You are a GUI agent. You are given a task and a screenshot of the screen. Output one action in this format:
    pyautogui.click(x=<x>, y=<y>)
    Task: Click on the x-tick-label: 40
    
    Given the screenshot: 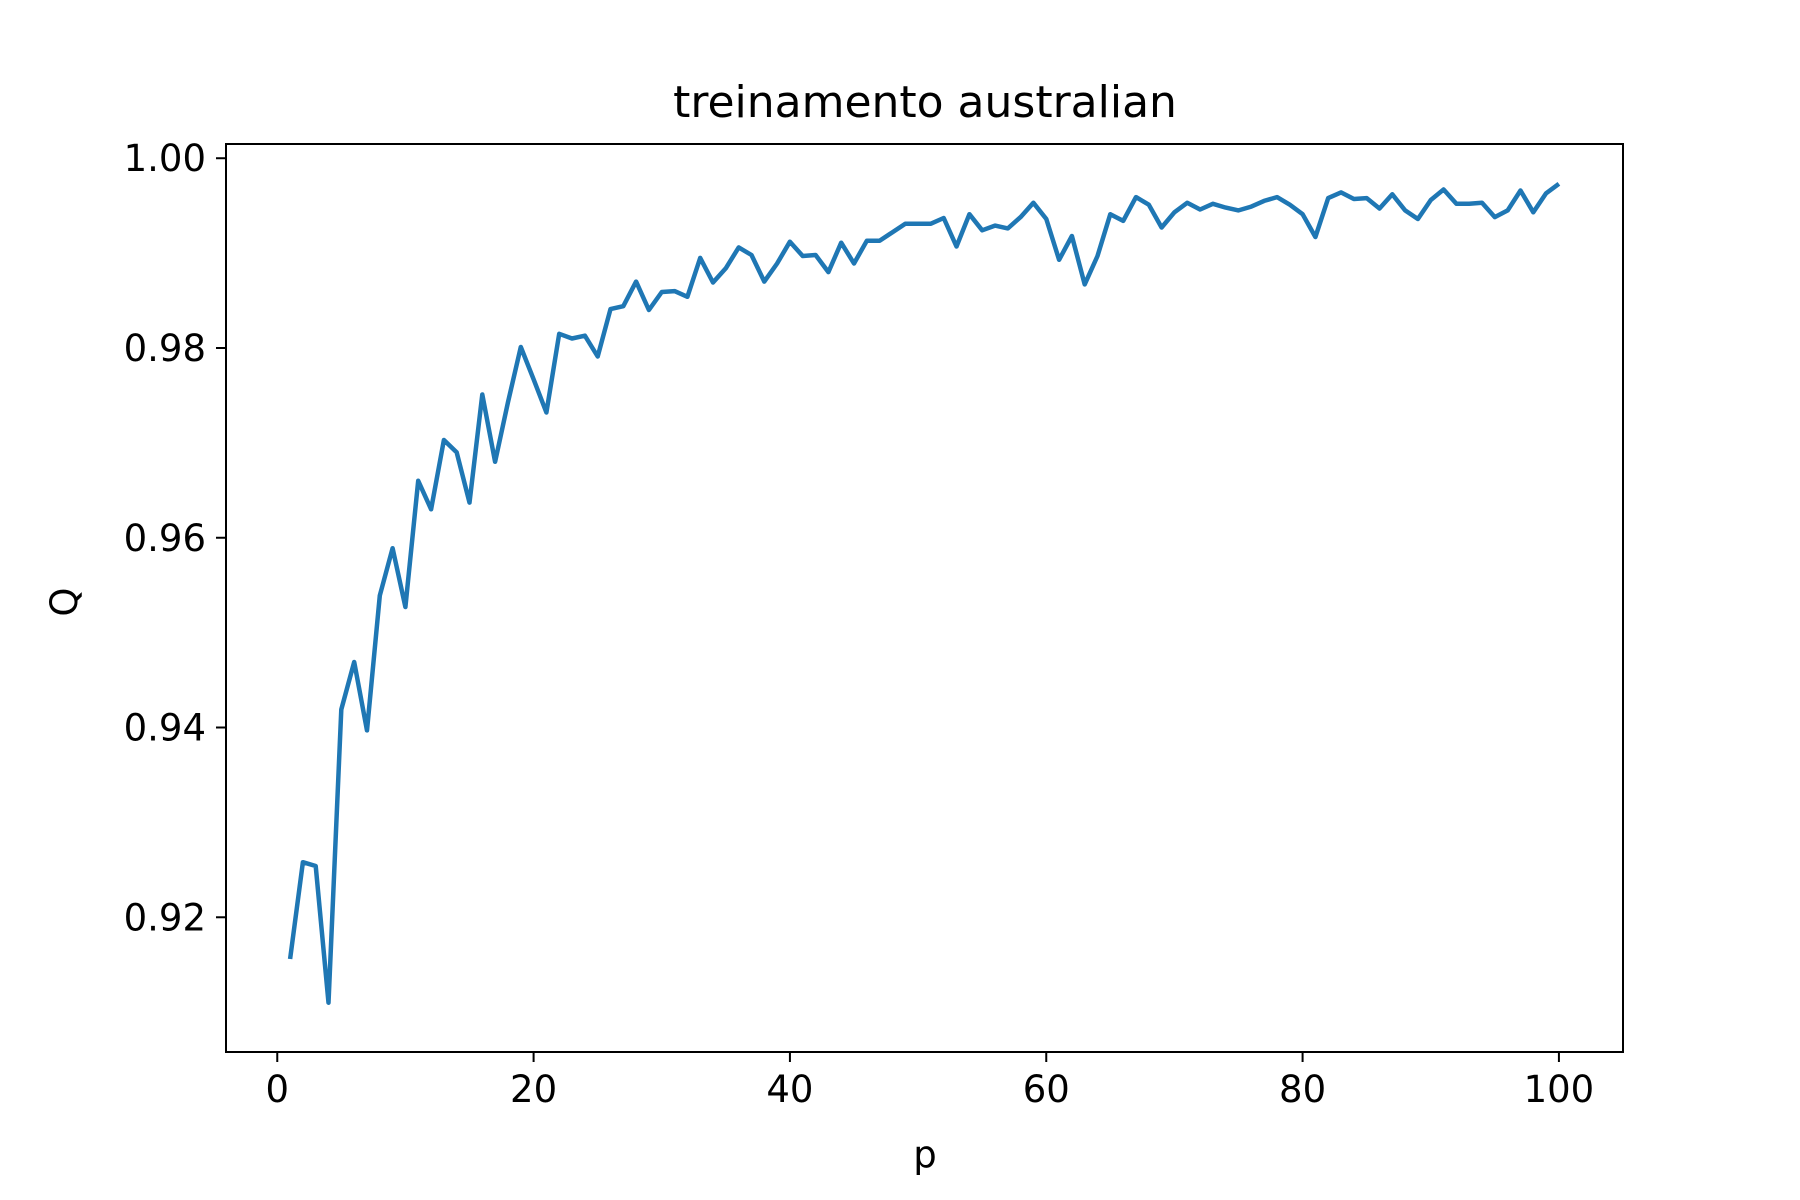 What is the action you would take?
    pyautogui.click(x=789, y=1089)
    